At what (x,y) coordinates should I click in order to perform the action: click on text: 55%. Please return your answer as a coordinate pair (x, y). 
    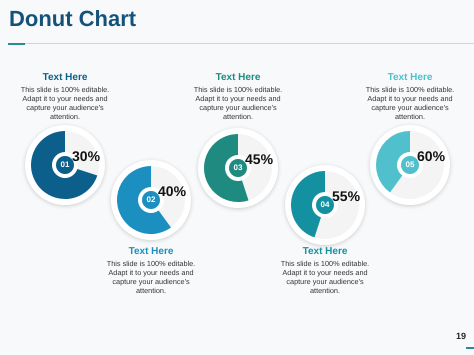
    Looking at the image, I should click on (346, 196).